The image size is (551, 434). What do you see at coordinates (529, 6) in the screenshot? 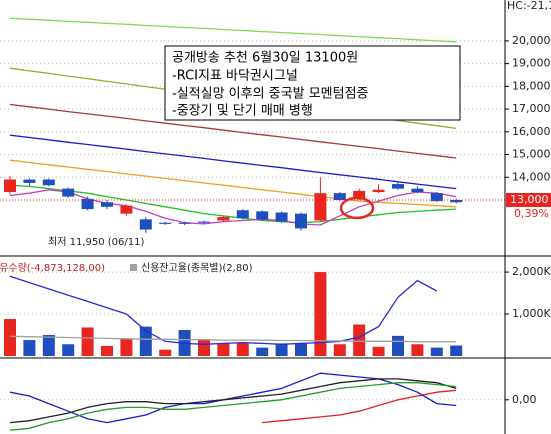
I see `header: HC:-21,1` at bounding box center [529, 6].